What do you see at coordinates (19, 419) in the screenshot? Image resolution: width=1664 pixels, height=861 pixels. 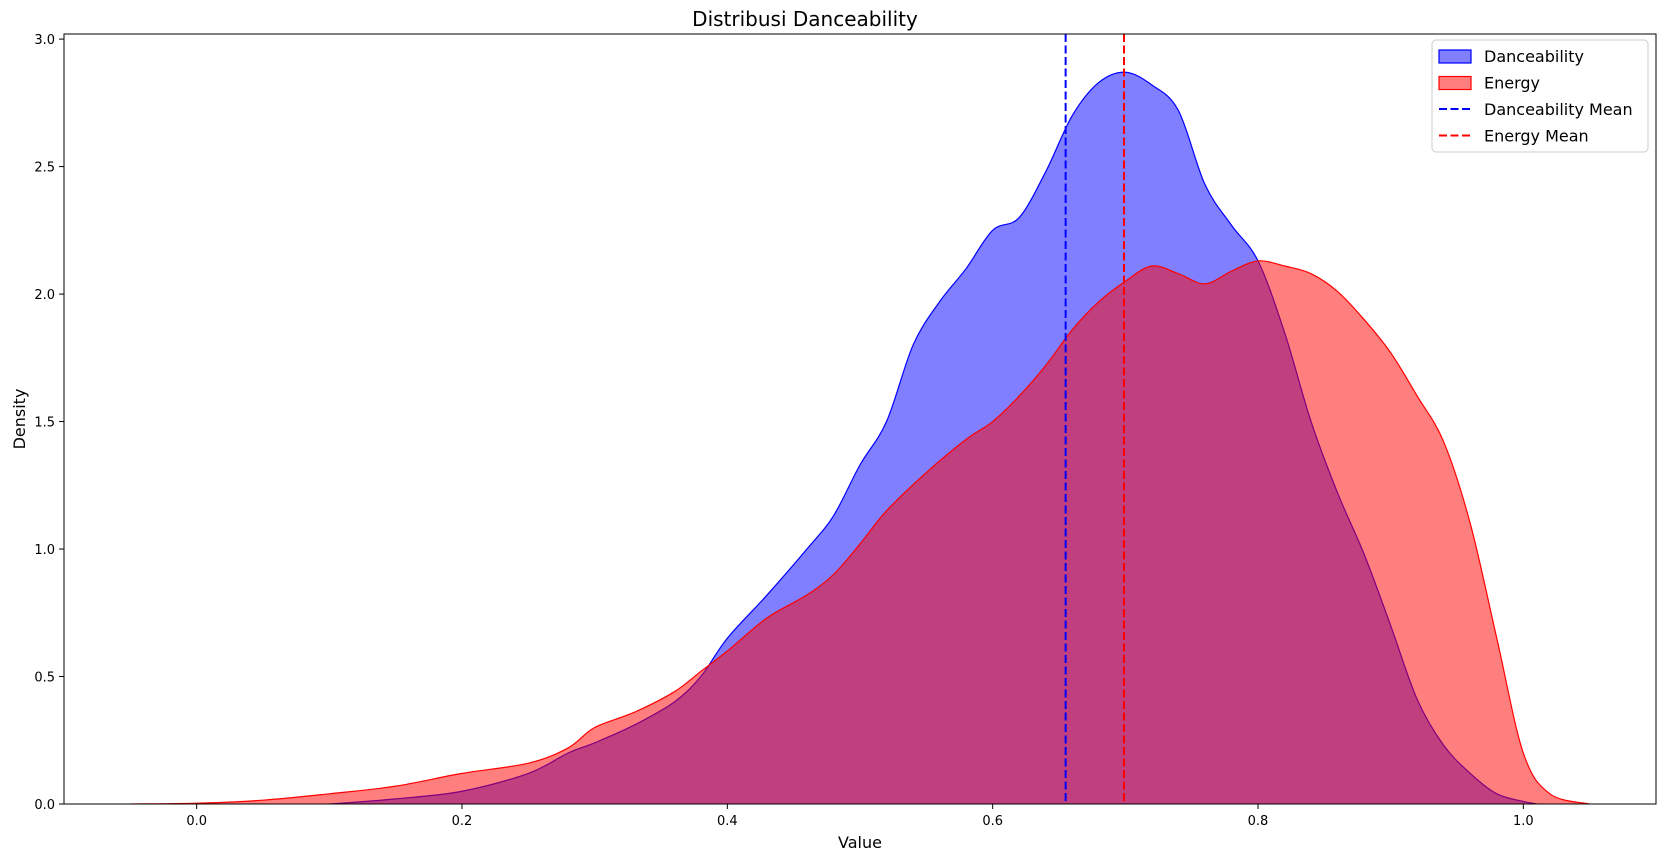 I see `y-axis-title: Density` at bounding box center [19, 419].